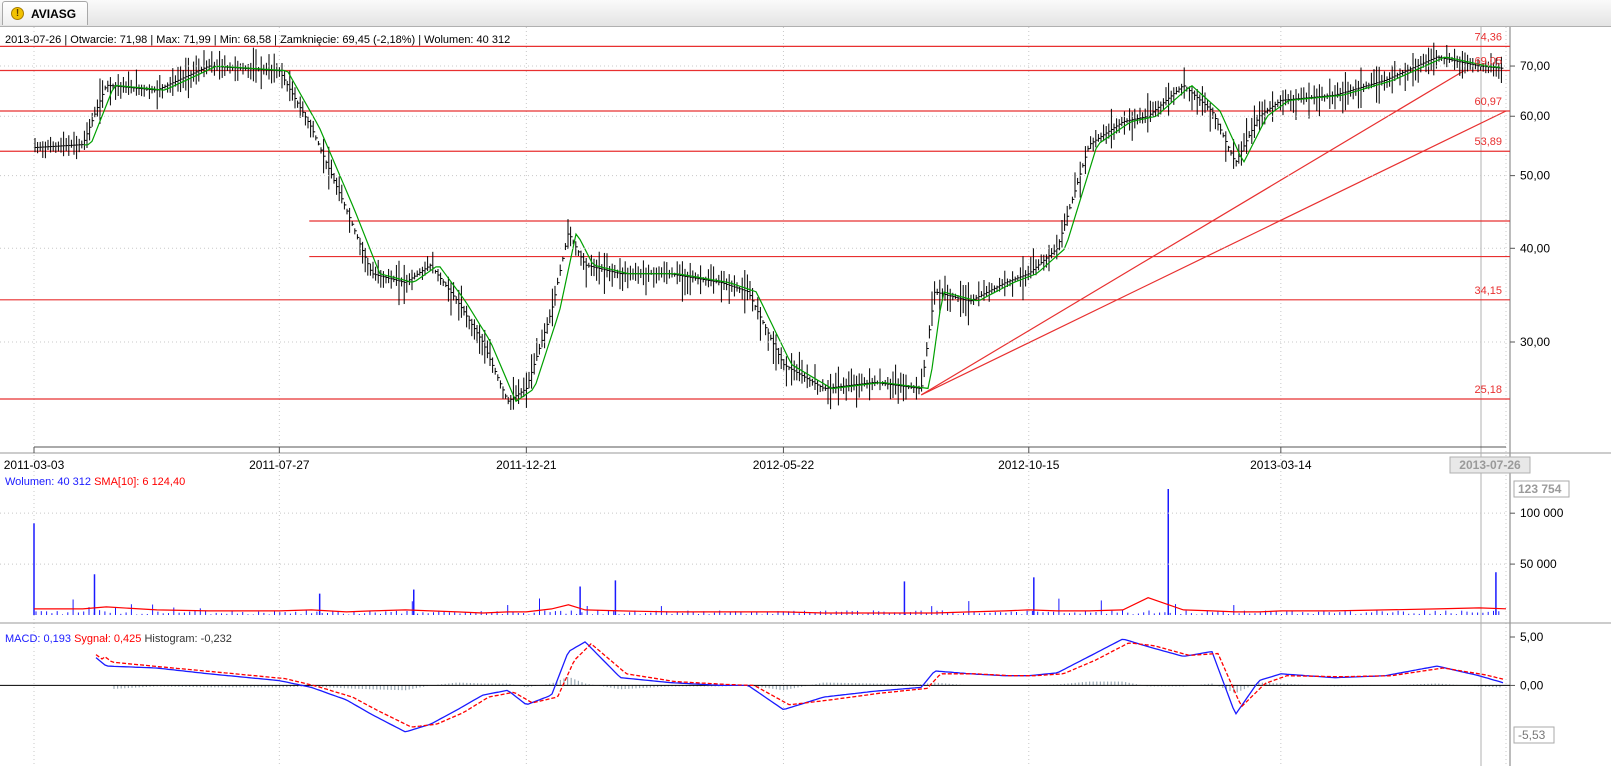 The height and width of the screenshot is (766, 1611). Describe the element at coordinates (54, 14) in the screenshot. I see `tab-title: AVIASG` at that location.